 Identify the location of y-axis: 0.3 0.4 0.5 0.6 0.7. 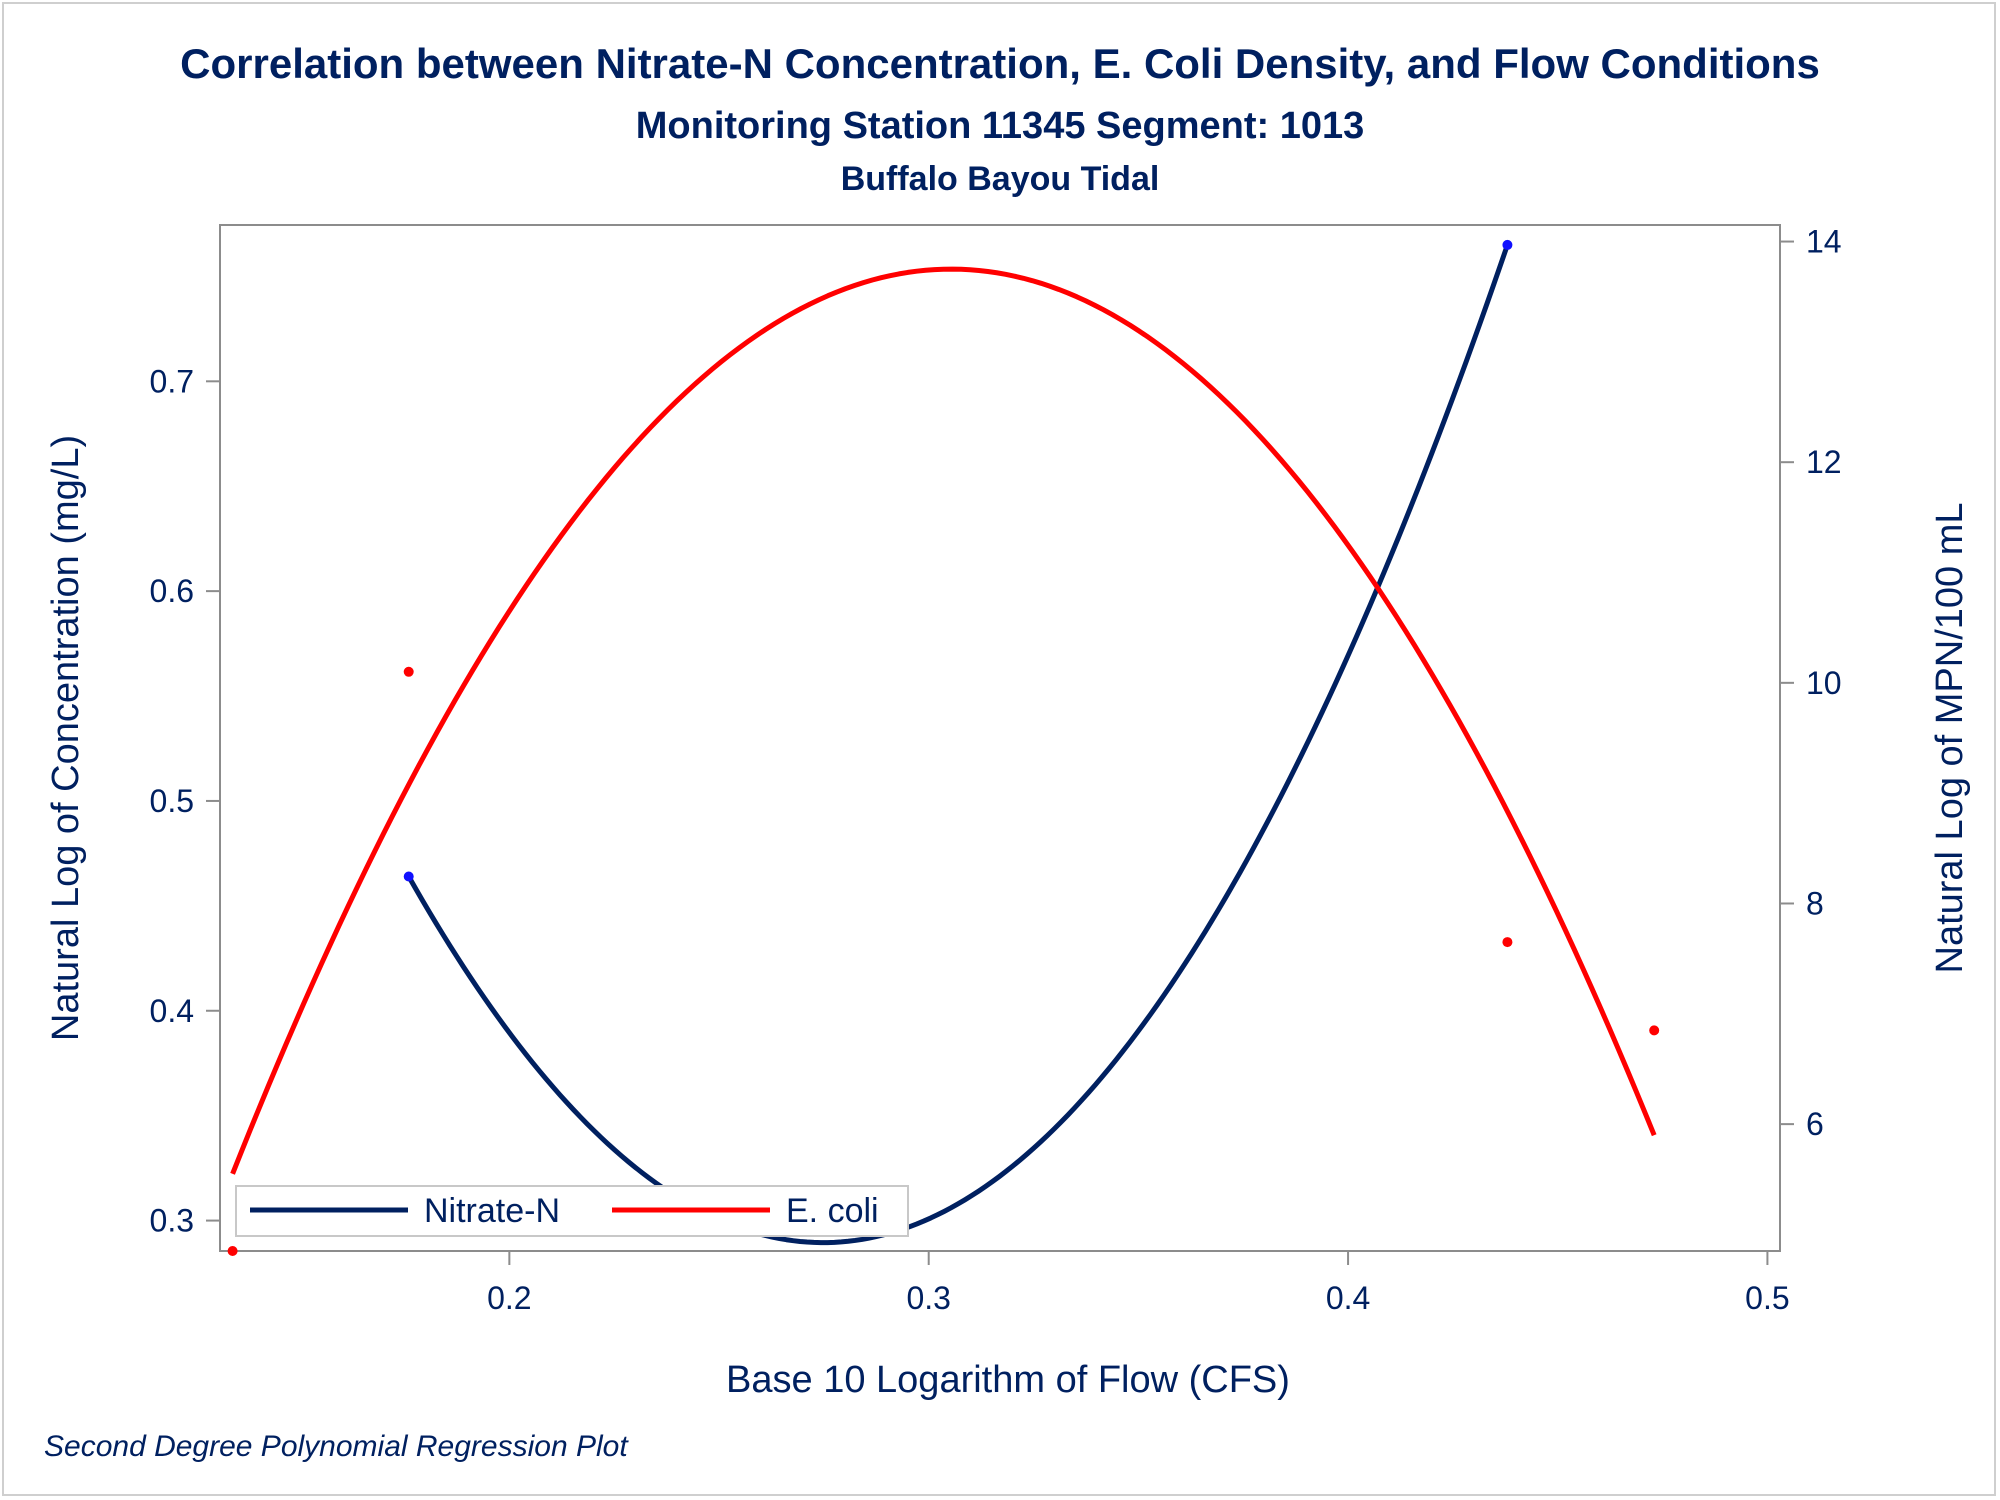
(185, 801).